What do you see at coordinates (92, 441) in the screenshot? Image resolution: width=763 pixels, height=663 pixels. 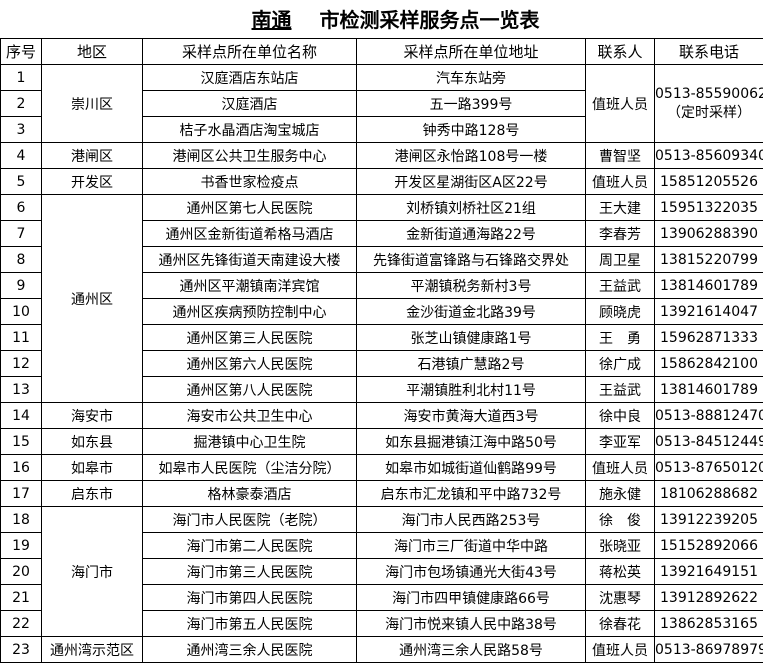 I see `cell-region: 如东县` at bounding box center [92, 441].